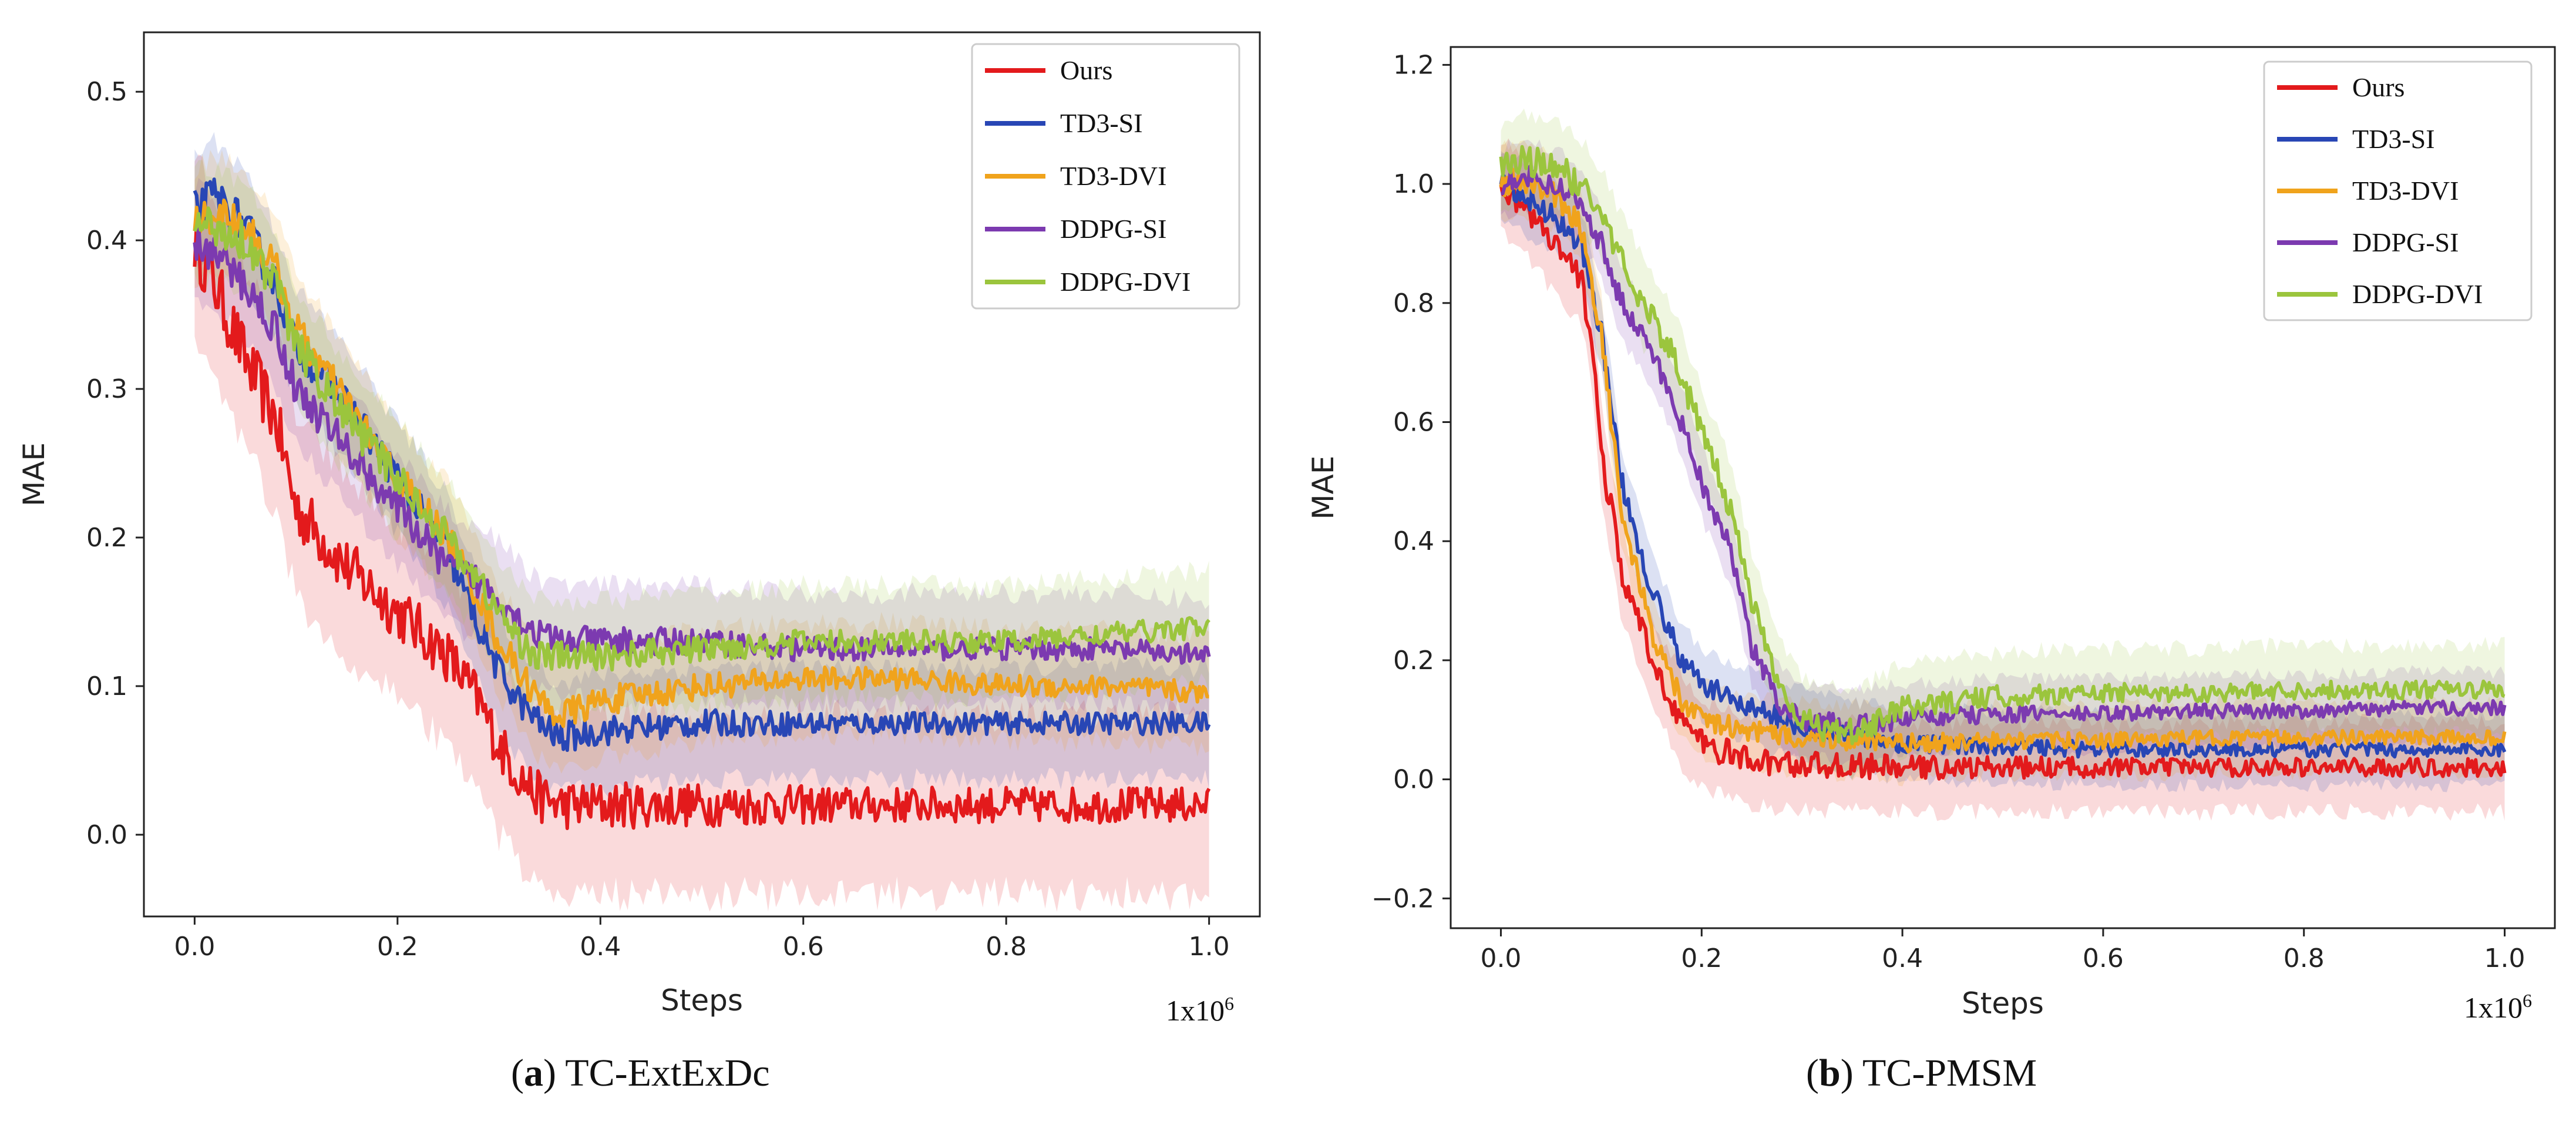 This screenshot has height=1125, width=2576. Describe the element at coordinates (107, 686) in the screenshot. I see `y-tick-label: 0.1` at that location.